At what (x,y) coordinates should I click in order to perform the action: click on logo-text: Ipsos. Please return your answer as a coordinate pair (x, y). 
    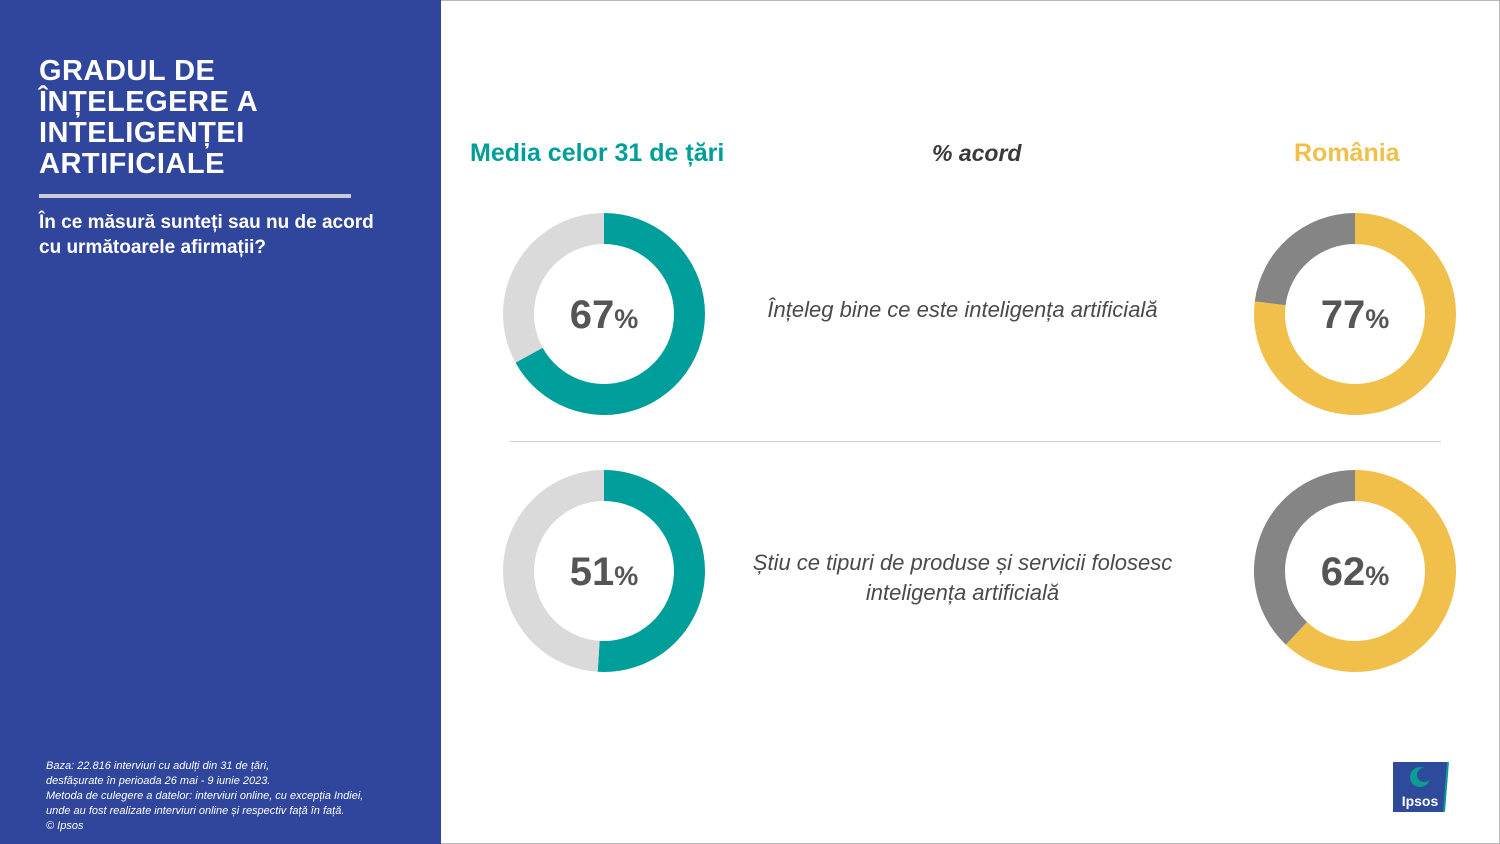
    Looking at the image, I should click on (1420, 801).